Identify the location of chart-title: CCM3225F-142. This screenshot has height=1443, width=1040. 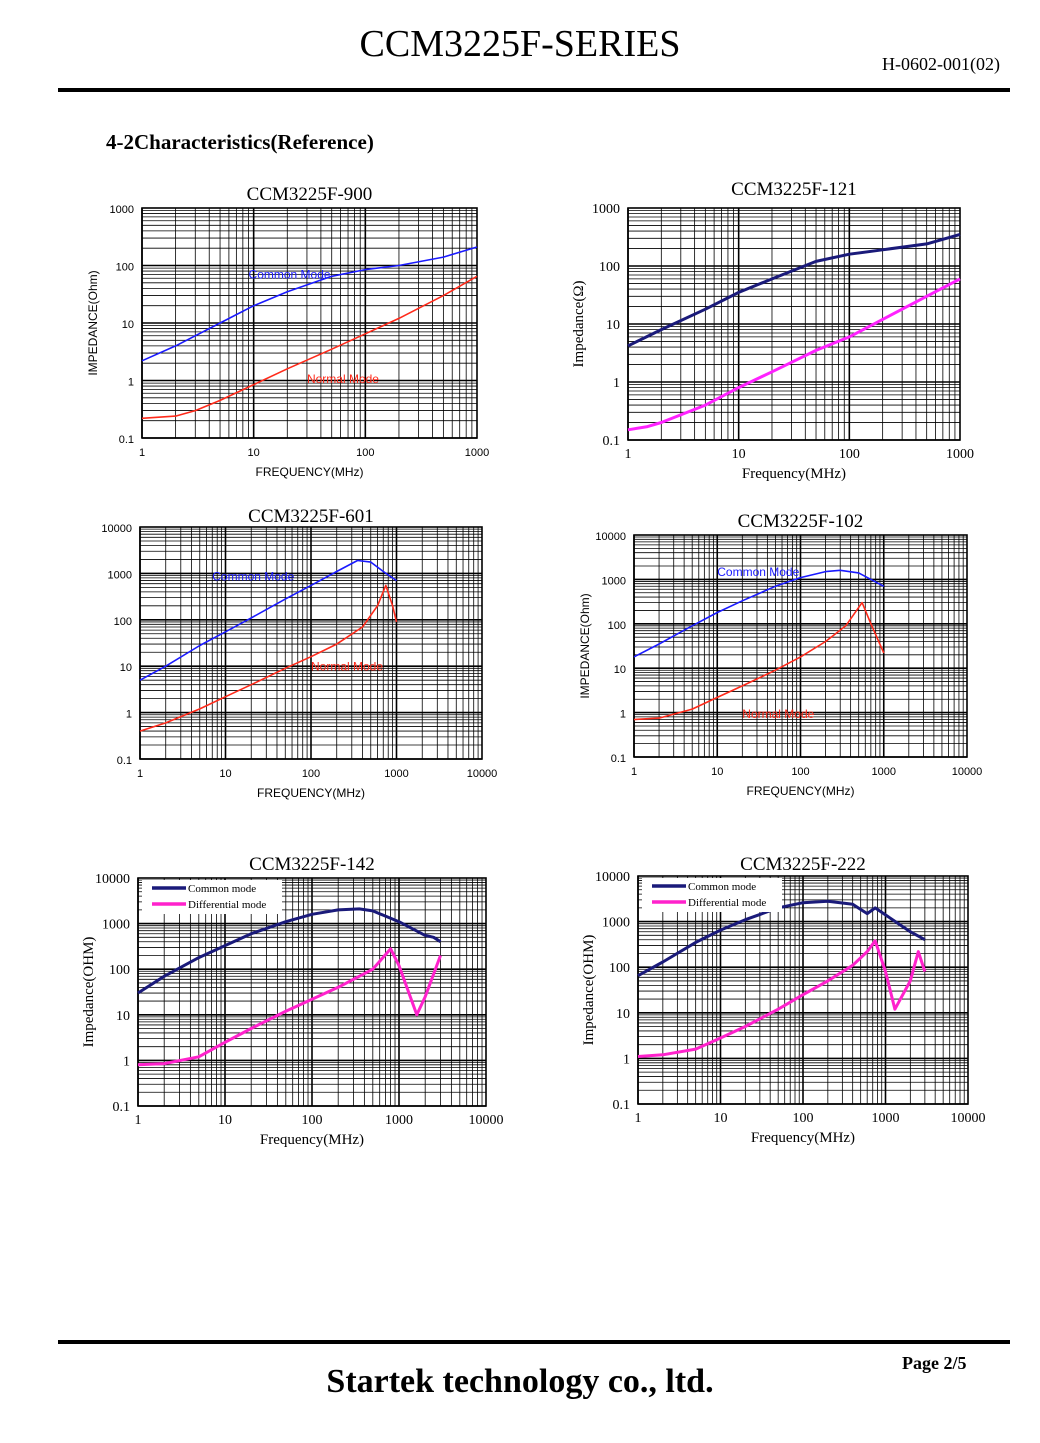
(312, 864).